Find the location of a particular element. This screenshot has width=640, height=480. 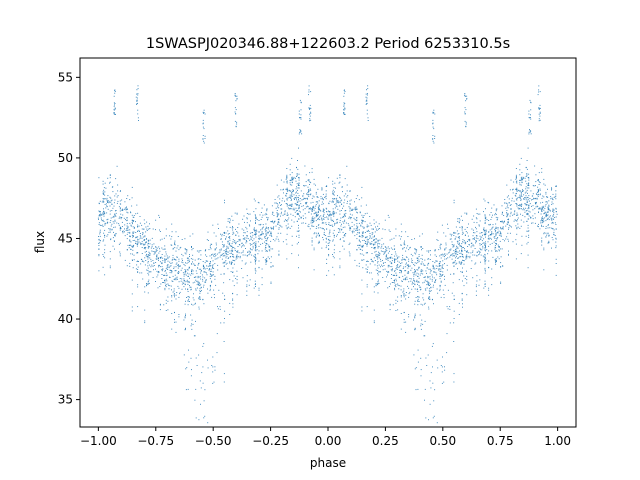

x-tick-label: −0.75 is located at coordinates (155, 441).